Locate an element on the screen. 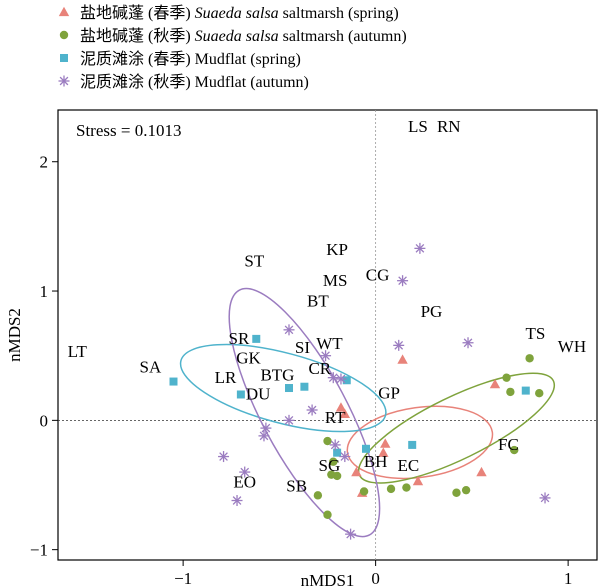  species-label: LT is located at coordinates (78, 351).